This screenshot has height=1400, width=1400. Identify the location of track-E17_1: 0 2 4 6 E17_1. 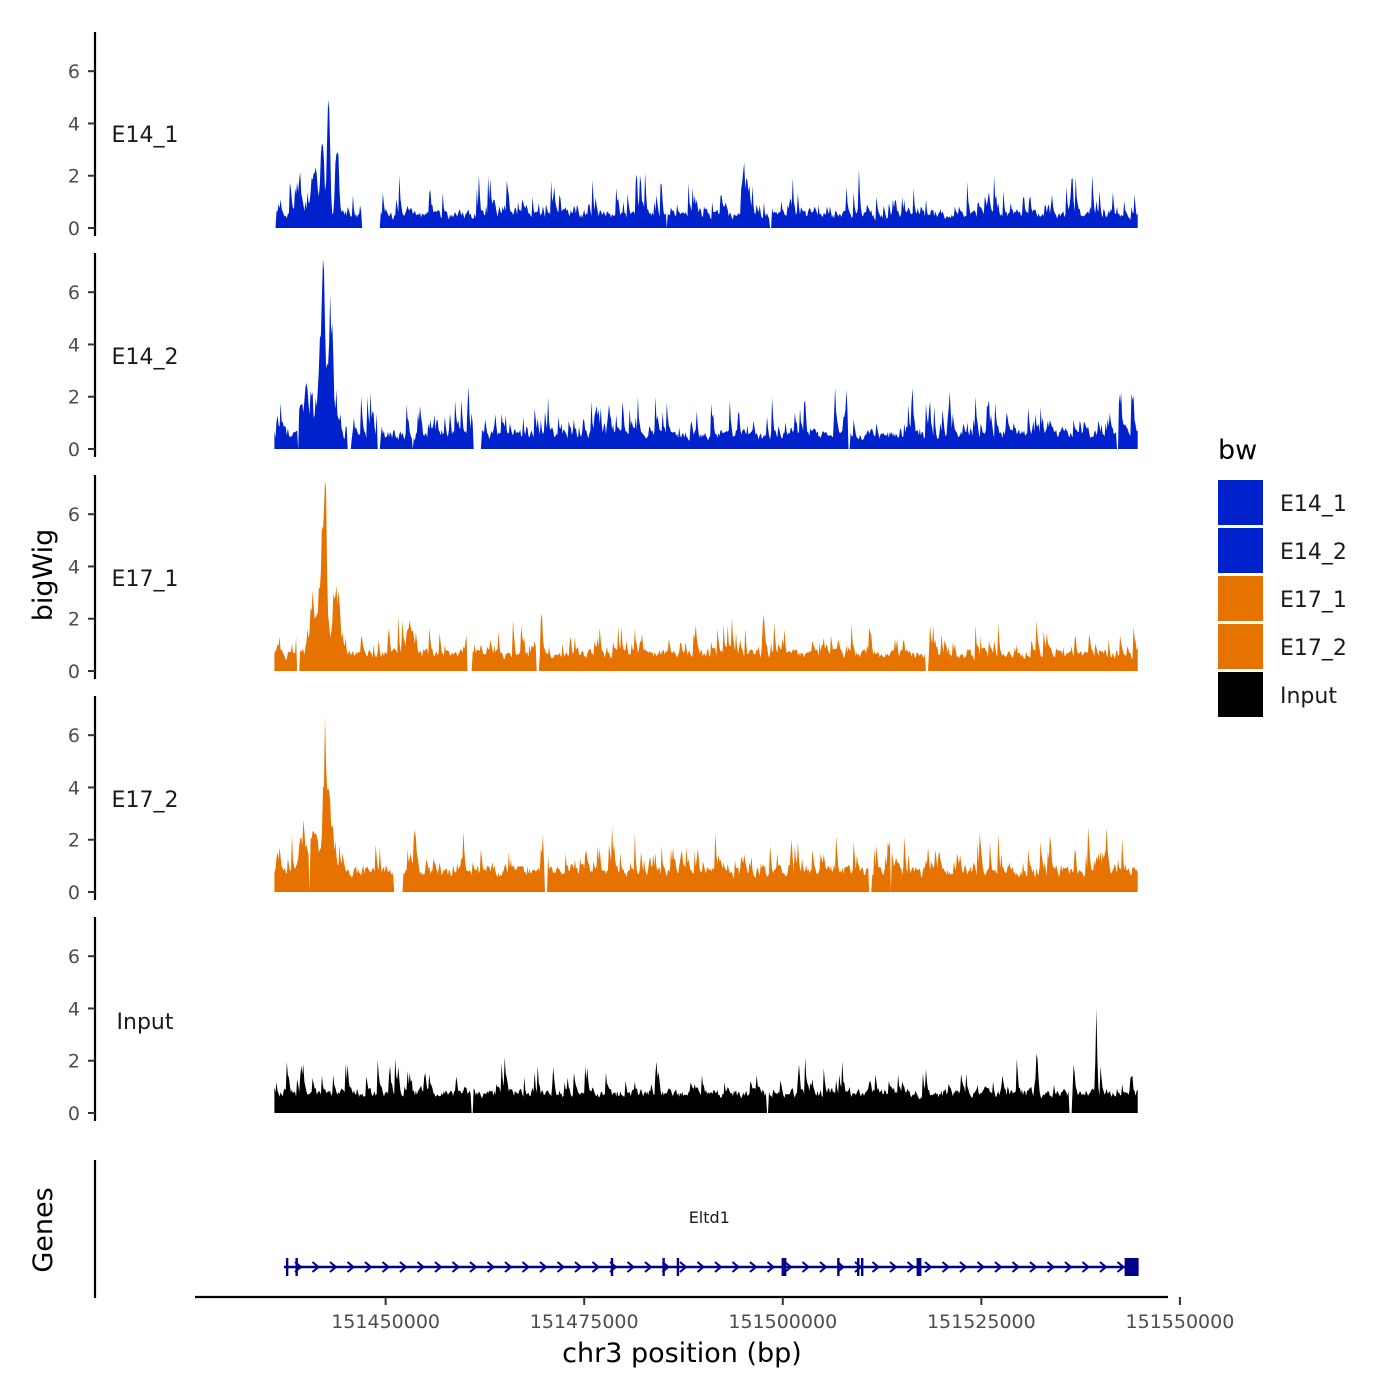
(603, 579).